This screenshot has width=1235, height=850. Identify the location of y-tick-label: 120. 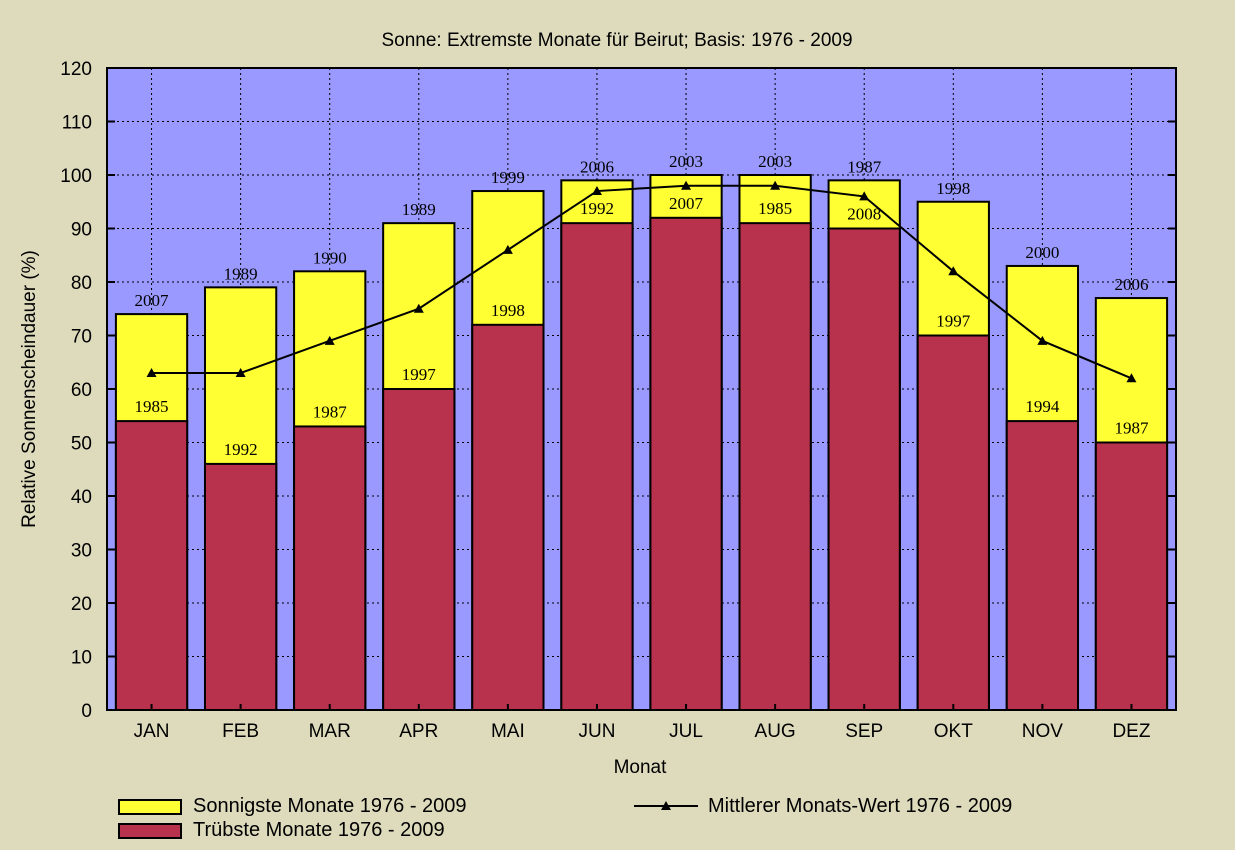
(76, 69).